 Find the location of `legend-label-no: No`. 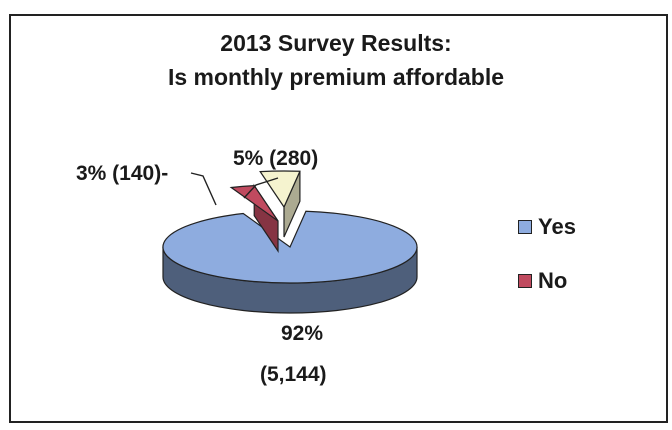

legend-label-no: No is located at coordinates (553, 280).